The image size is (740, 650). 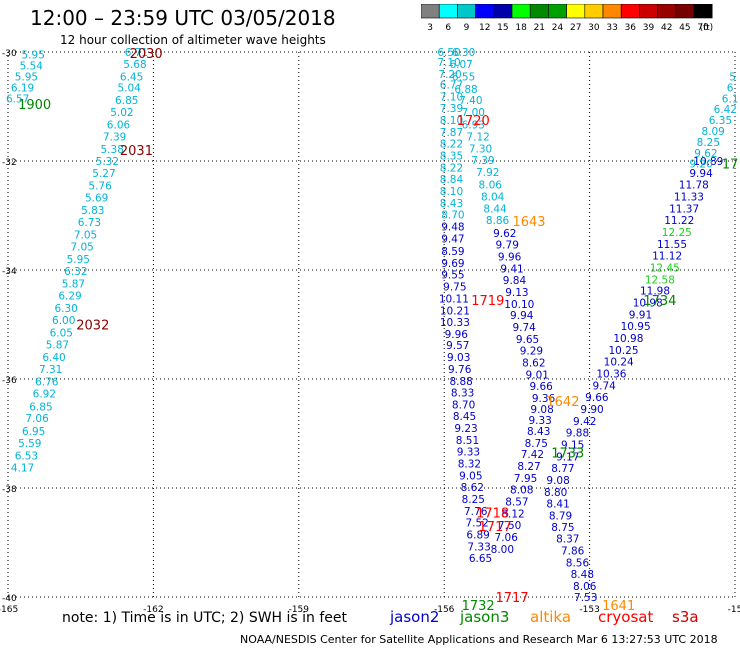 What do you see at coordinates (153, 610) in the screenshot?
I see `x-tick-label: -162` at bounding box center [153, 610].